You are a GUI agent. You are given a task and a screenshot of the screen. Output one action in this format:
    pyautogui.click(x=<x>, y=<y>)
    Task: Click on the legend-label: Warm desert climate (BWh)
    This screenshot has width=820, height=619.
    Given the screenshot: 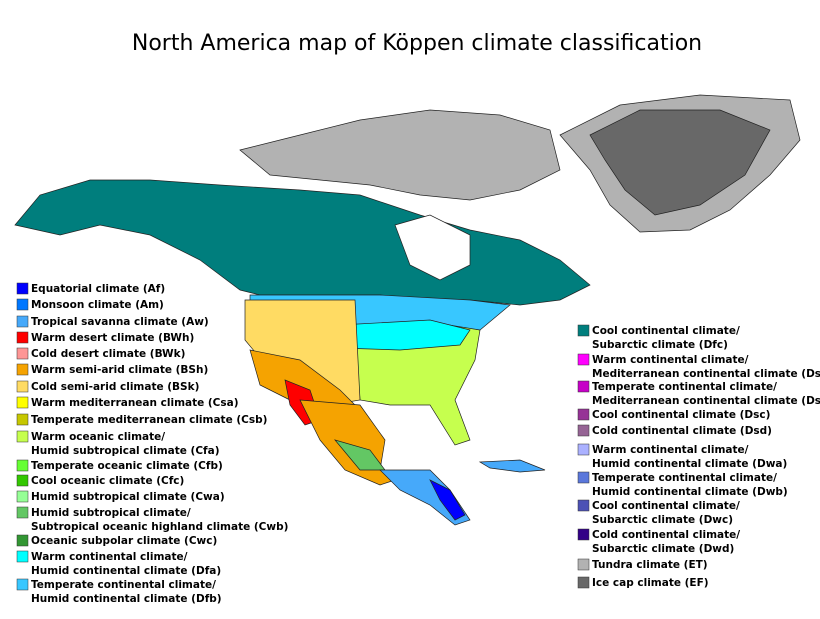 What is the action you would take?
    pyautogui.click(x=112, y=338)
    